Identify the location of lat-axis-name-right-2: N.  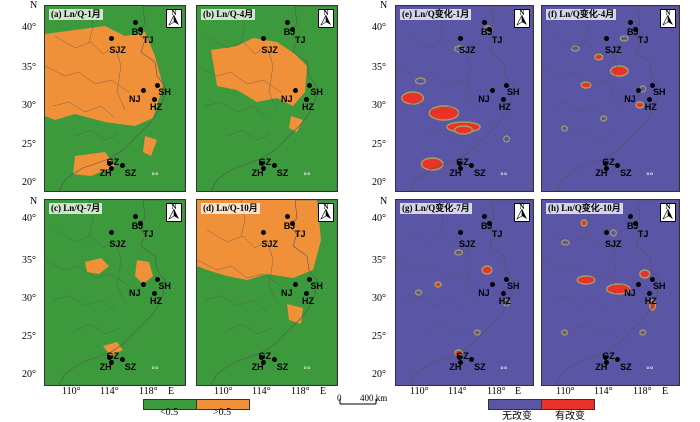
(384, 201).